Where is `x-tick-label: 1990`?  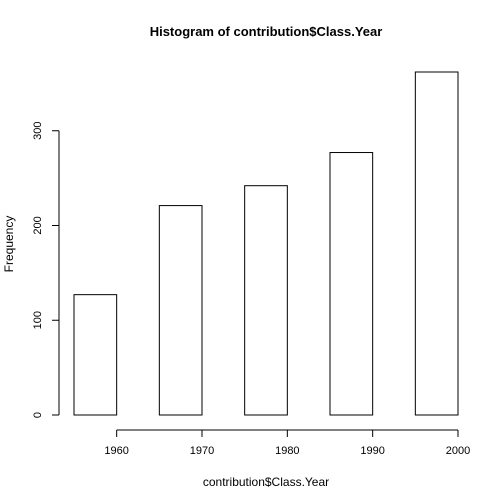
x-tick-label: 1990 is located at coordinates (372, 451).